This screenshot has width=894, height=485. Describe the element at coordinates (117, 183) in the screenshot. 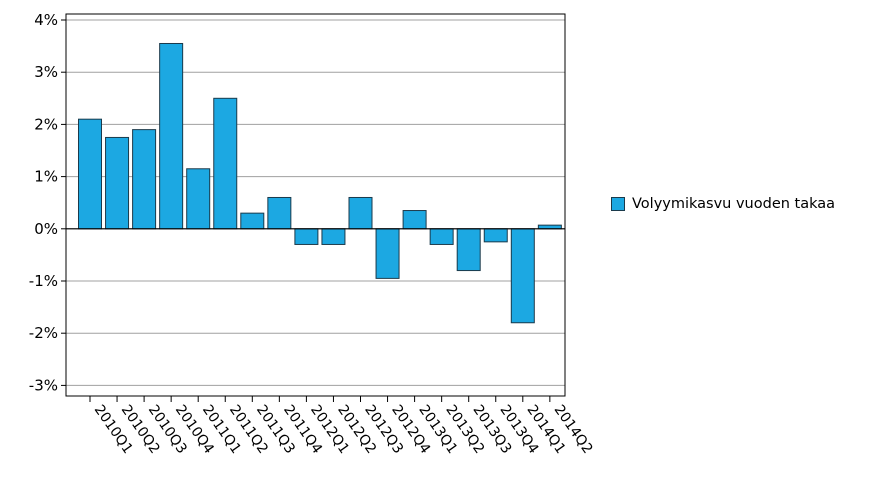

I see `bar-2010Q2` at that location.